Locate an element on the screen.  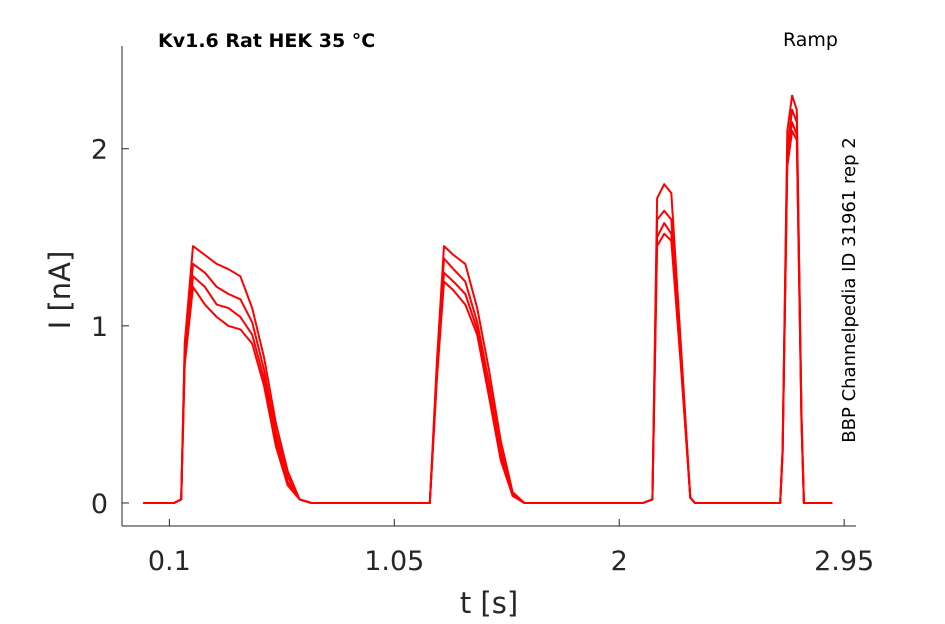
x-tick-label: 2 is located at coordinates (619, 561).